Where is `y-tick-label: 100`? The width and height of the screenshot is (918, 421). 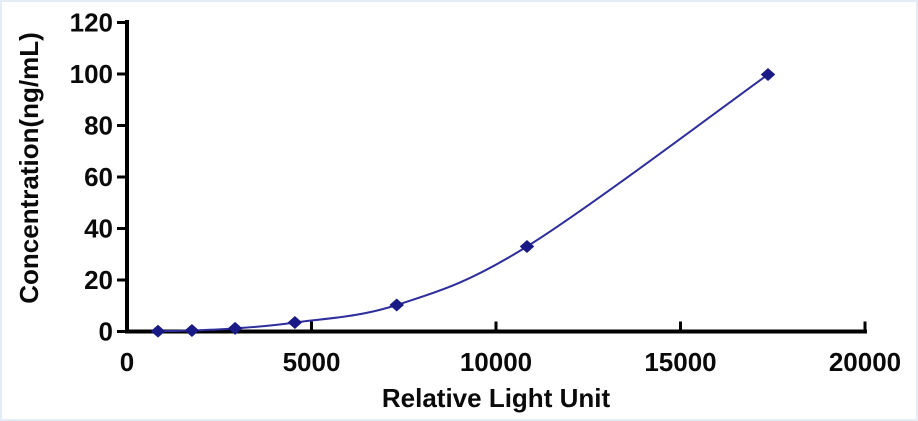
y-tick-label: 100 is located at coordinates (91, 74).